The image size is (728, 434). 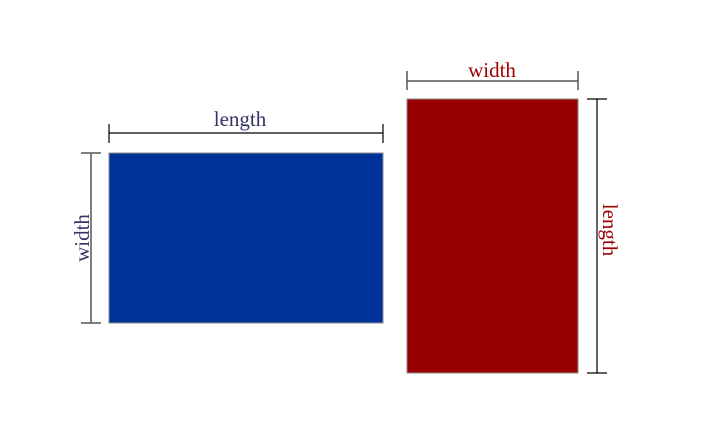 What do you see at coordinates (240, 119) in the screenshot?
I see `landscape-length-label: length` at bounding box center [240, 119].